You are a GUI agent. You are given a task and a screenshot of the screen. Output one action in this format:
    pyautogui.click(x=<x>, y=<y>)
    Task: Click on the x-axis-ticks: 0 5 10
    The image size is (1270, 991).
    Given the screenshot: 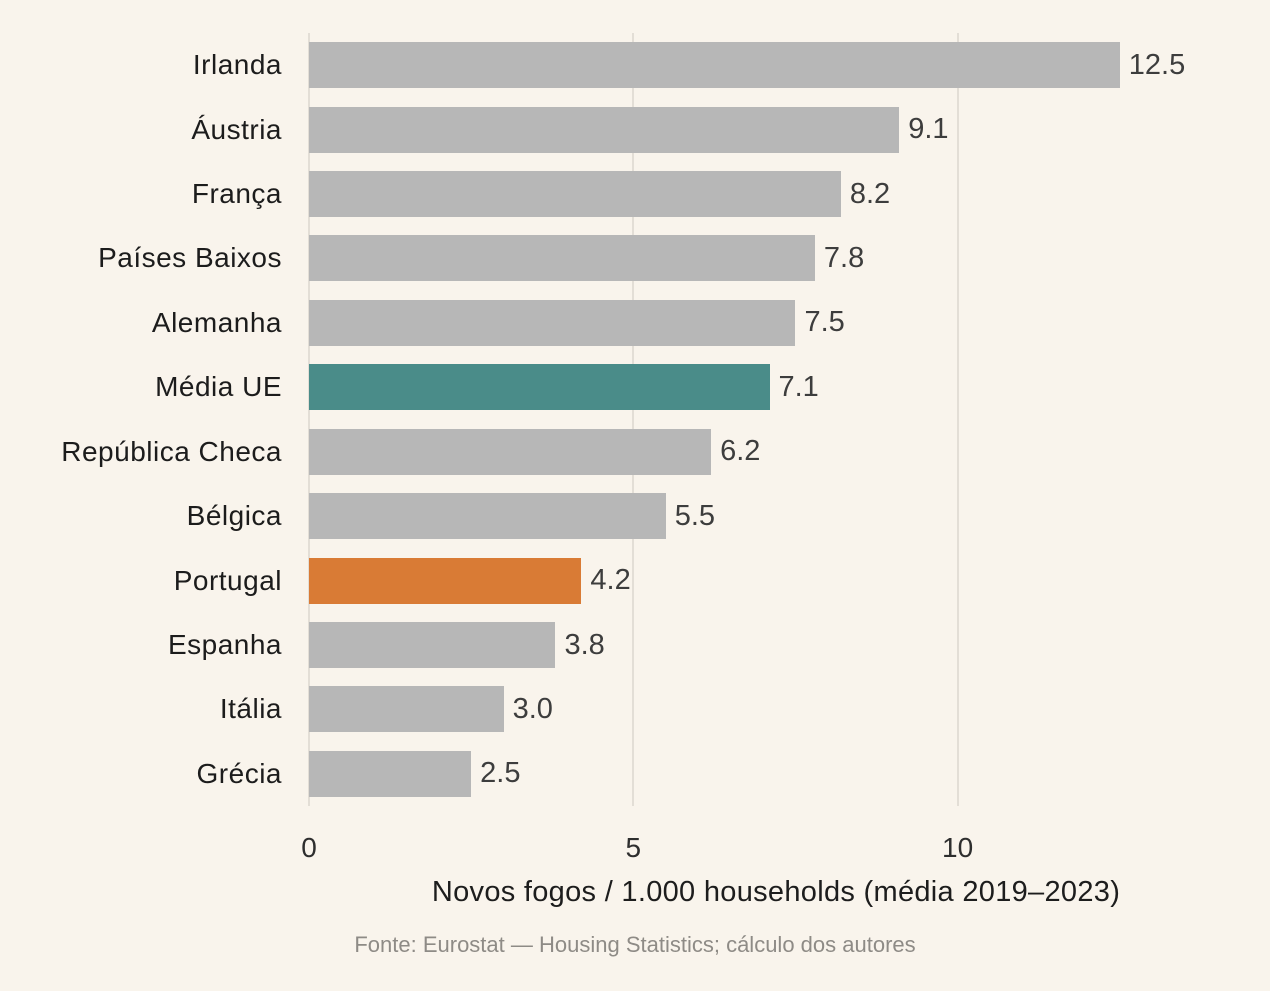 What is the action you would take?
    pyautogui.click(x=772, y=850)
    